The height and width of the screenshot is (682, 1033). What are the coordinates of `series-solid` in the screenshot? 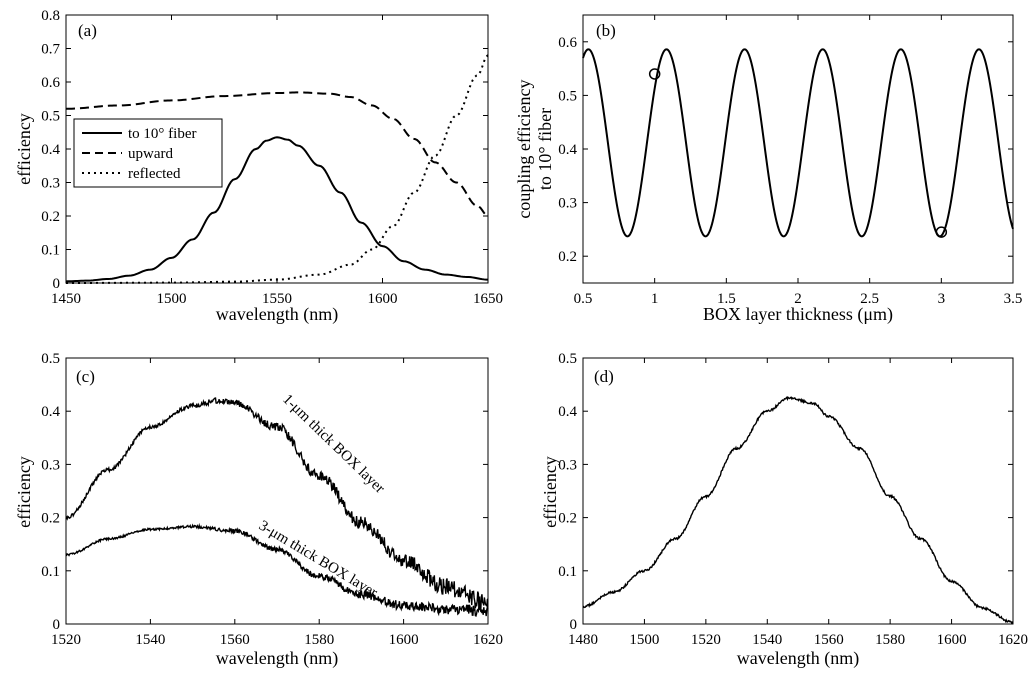 It's located at (277, 209).